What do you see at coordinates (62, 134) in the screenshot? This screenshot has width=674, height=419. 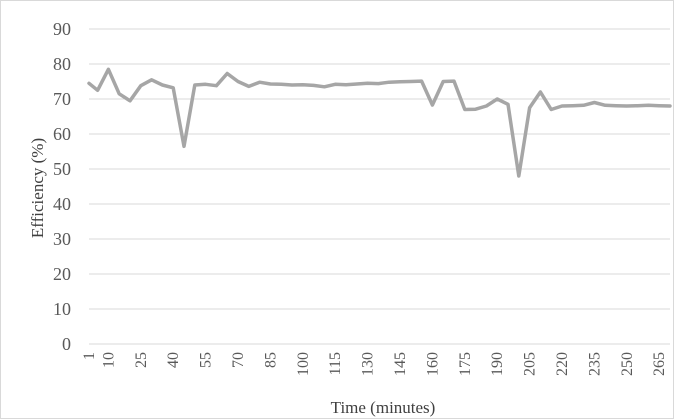 I see `y-tick-label: 60` at bounding box center [62, 134].